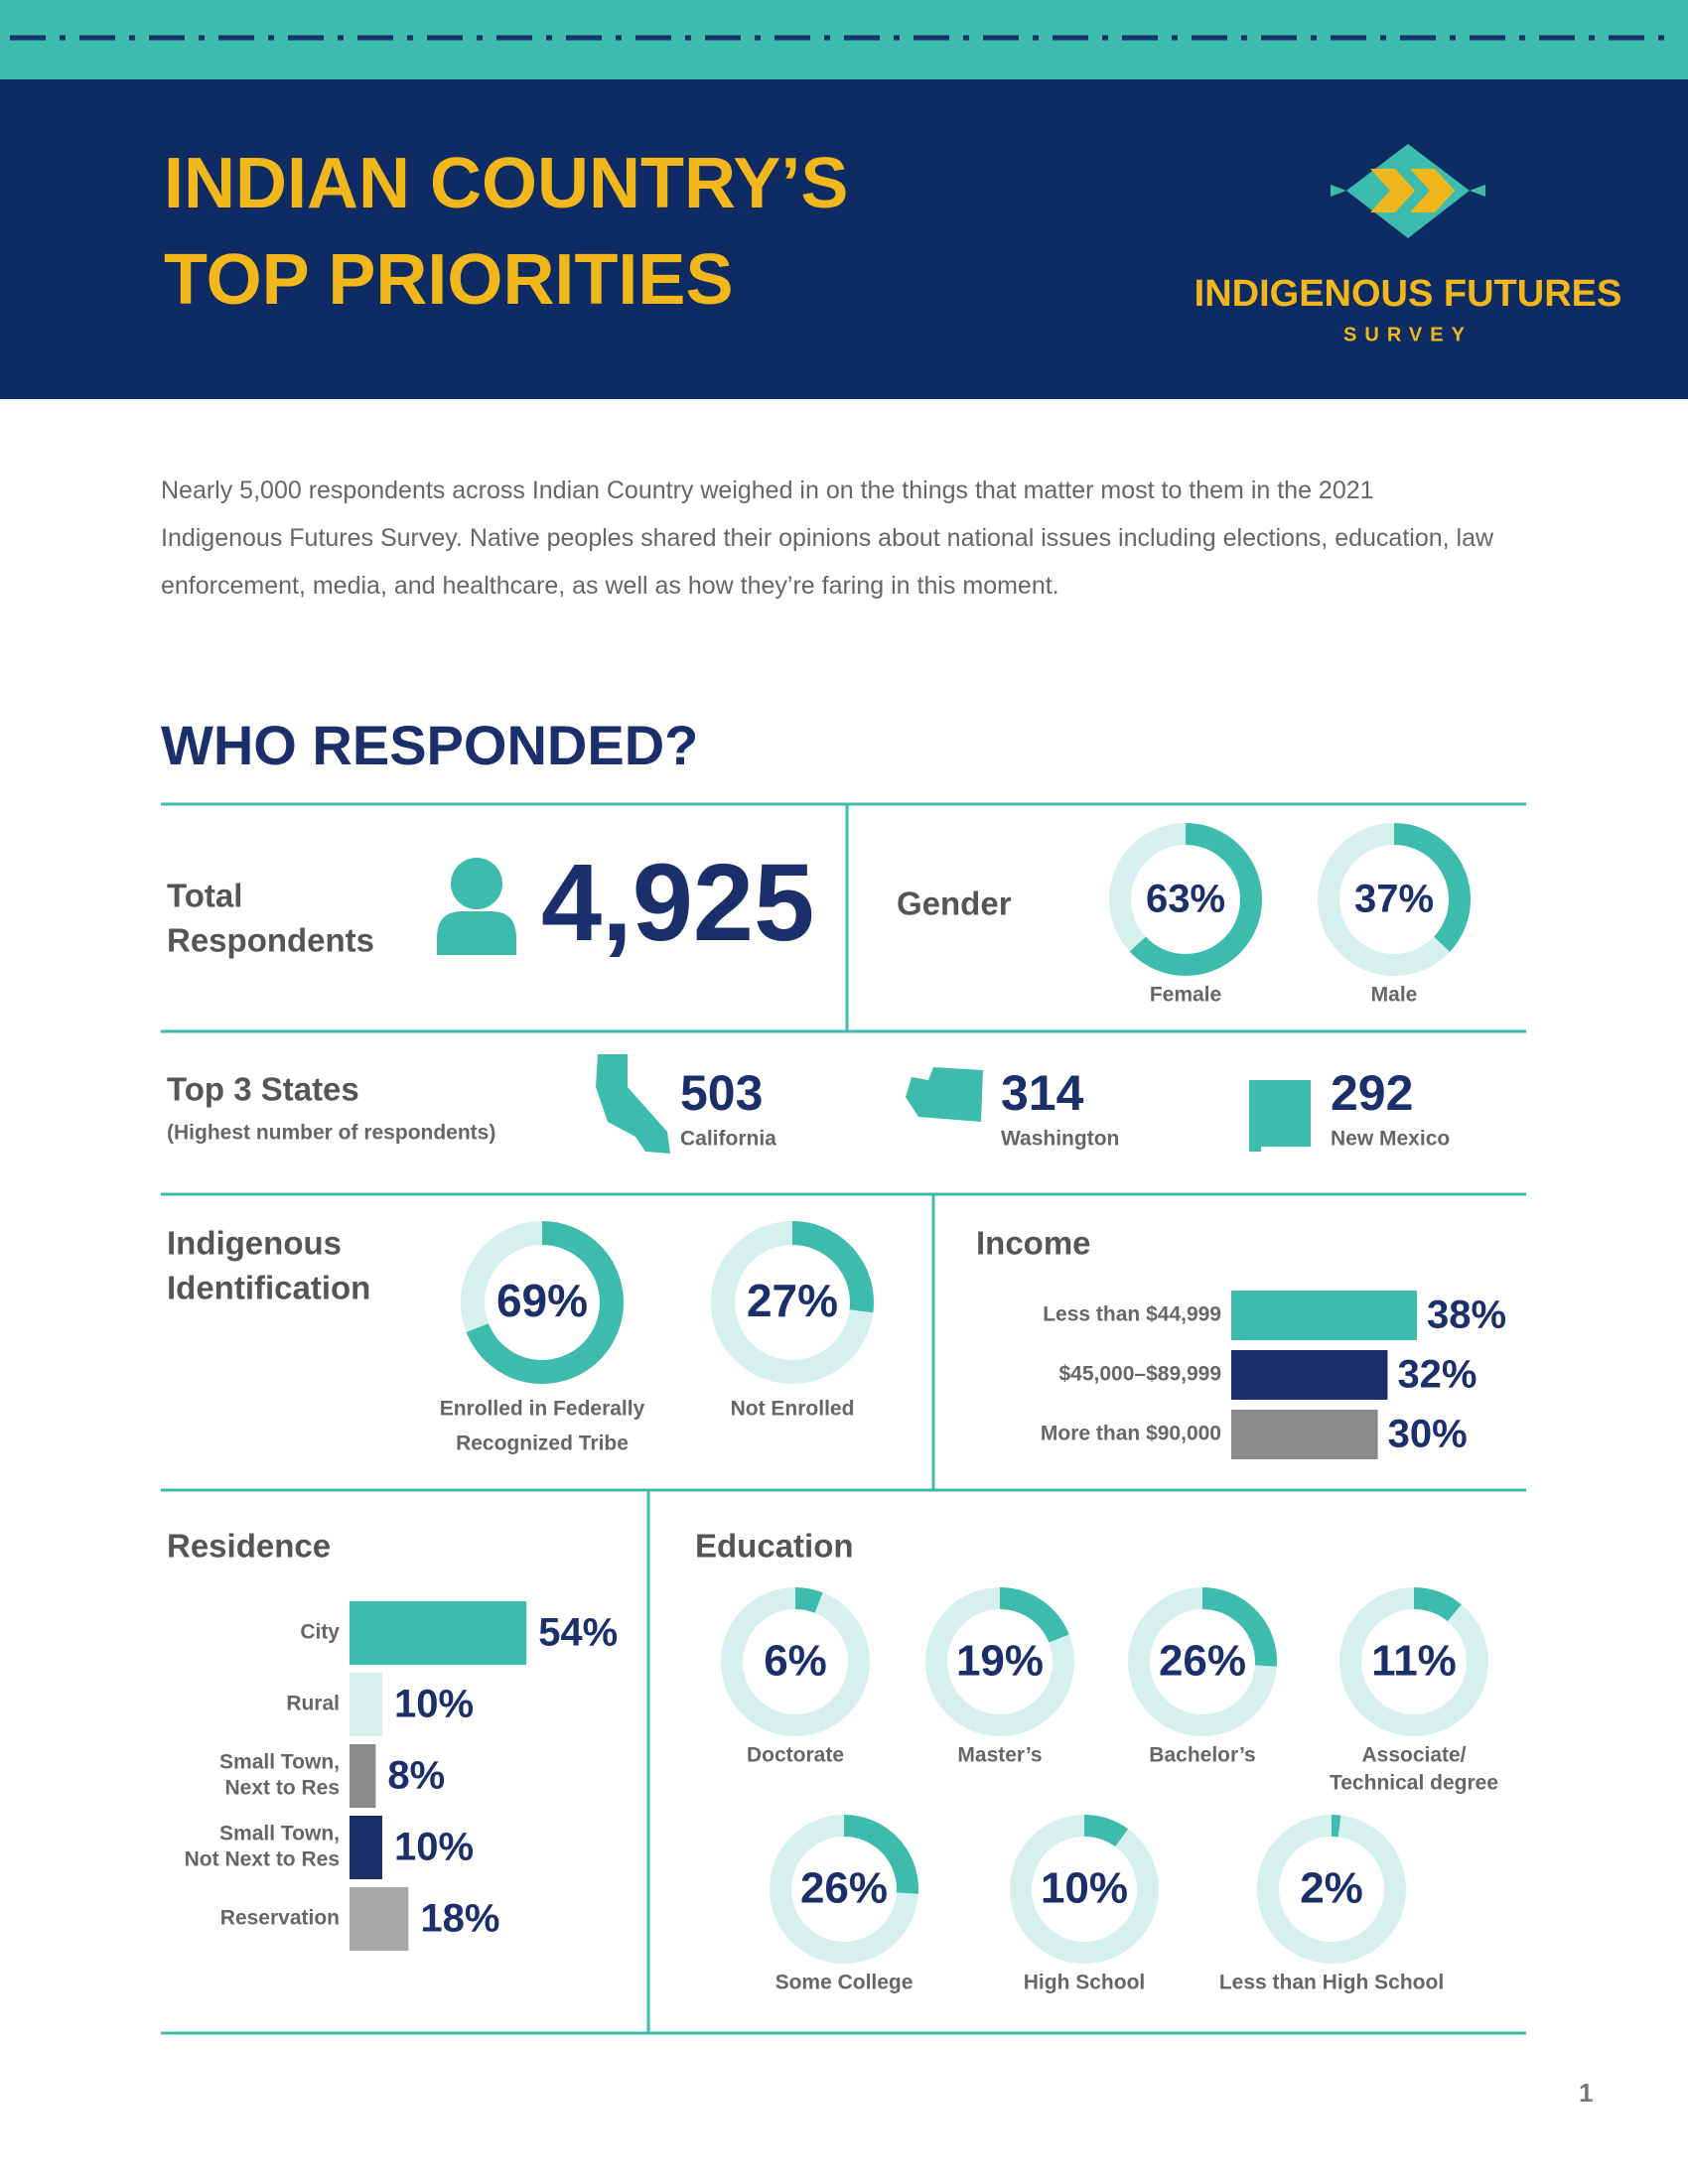 This screenshot has width=1688, height=2184. Describe the element at coordinates (1132, 1314) in the screenshot. I see `bar-name: Less than $44,999` at that location.